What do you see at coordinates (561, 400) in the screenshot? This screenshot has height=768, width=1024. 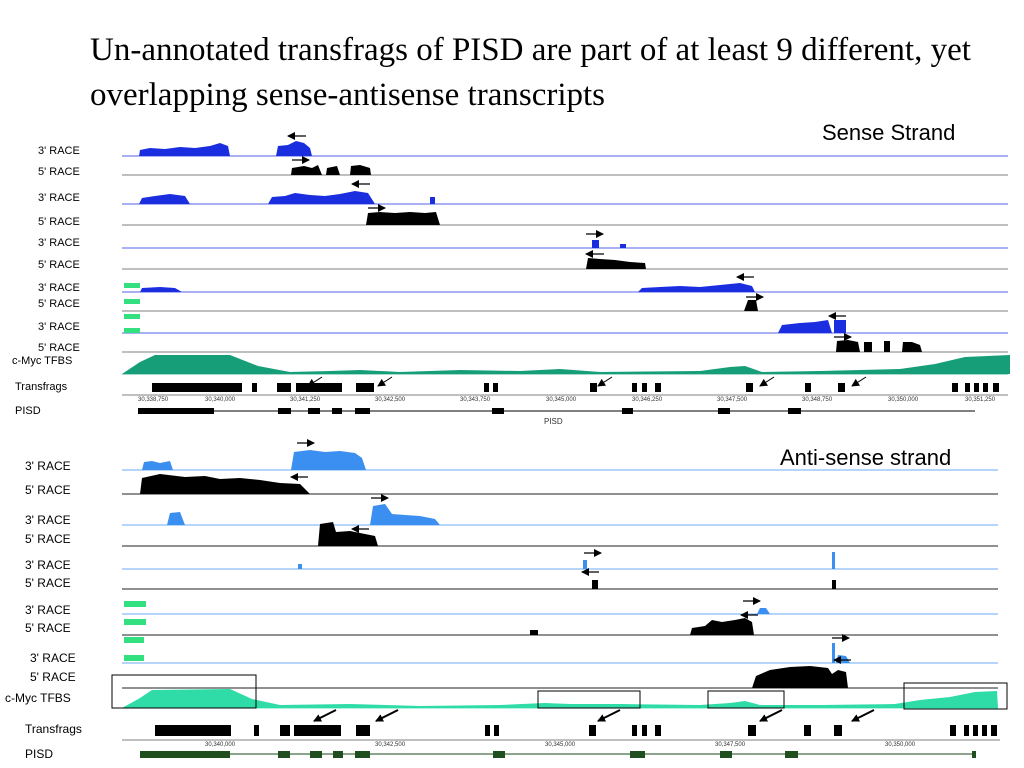 I see `genome-coordinate: 30,345,000` at bounding box center [561, 400].